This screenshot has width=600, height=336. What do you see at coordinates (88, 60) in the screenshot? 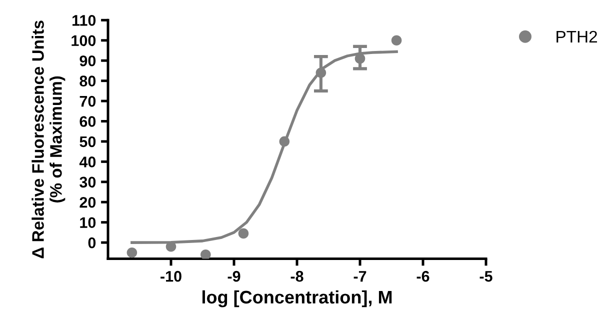
I see `y-tick-label: 90` at bounding box center [88, 60].